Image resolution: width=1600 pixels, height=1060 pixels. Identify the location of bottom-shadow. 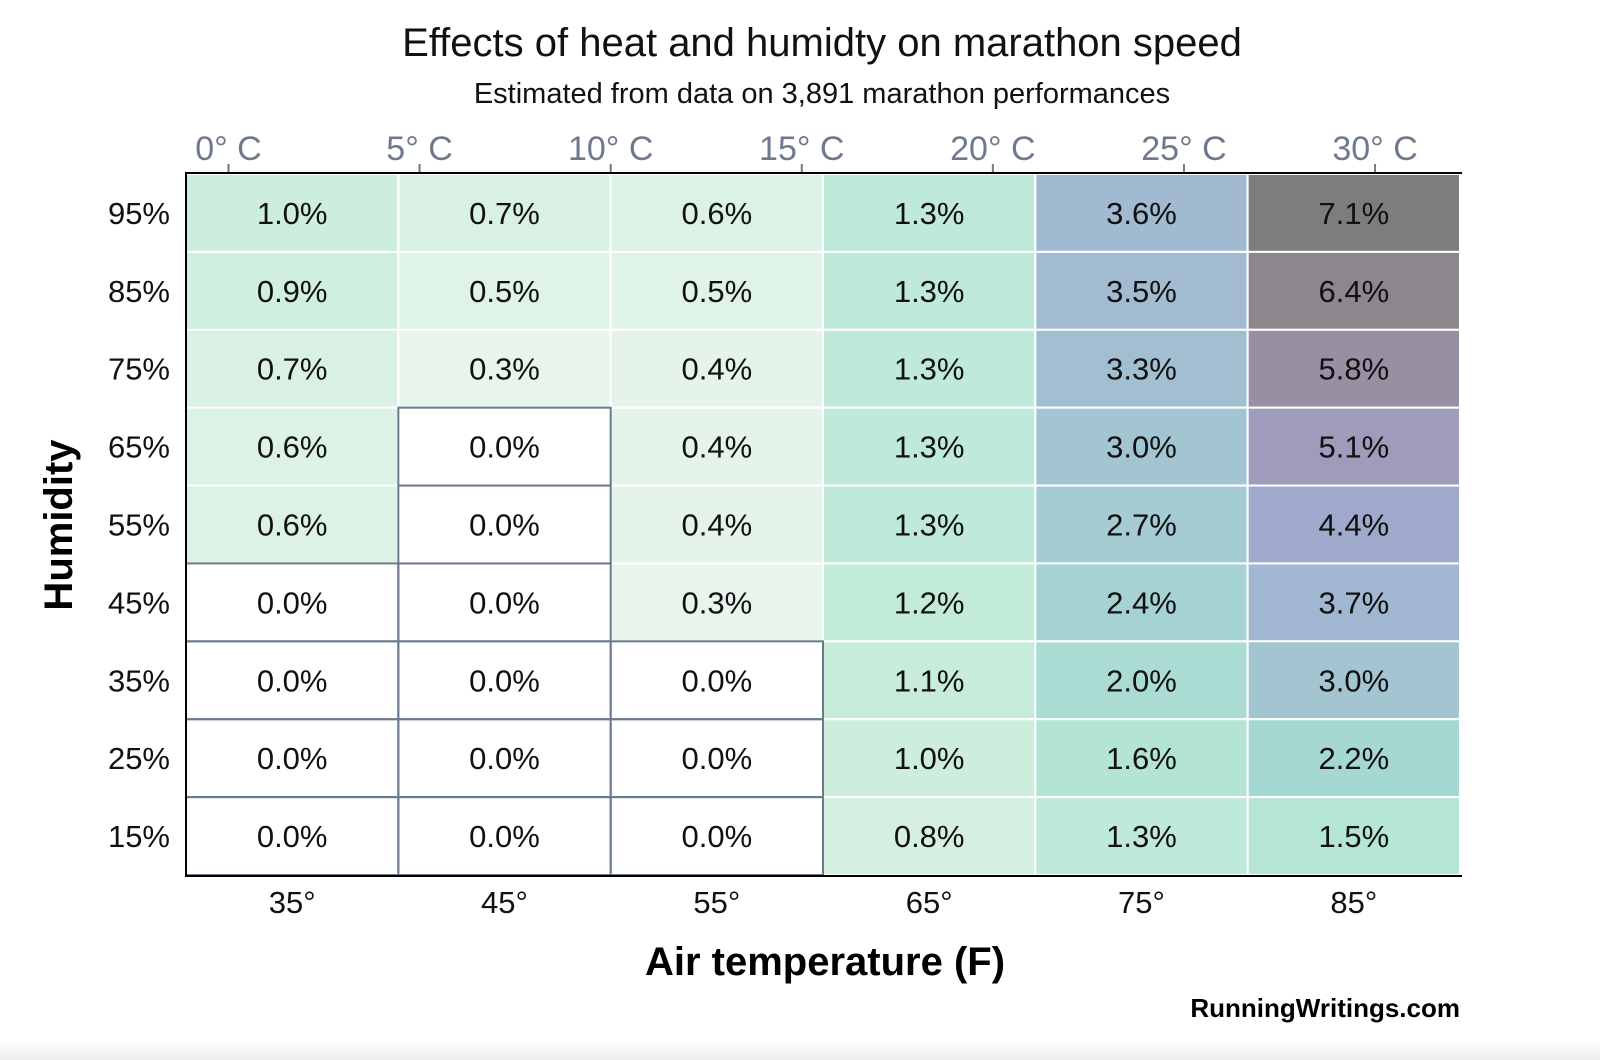
(800, 1050).